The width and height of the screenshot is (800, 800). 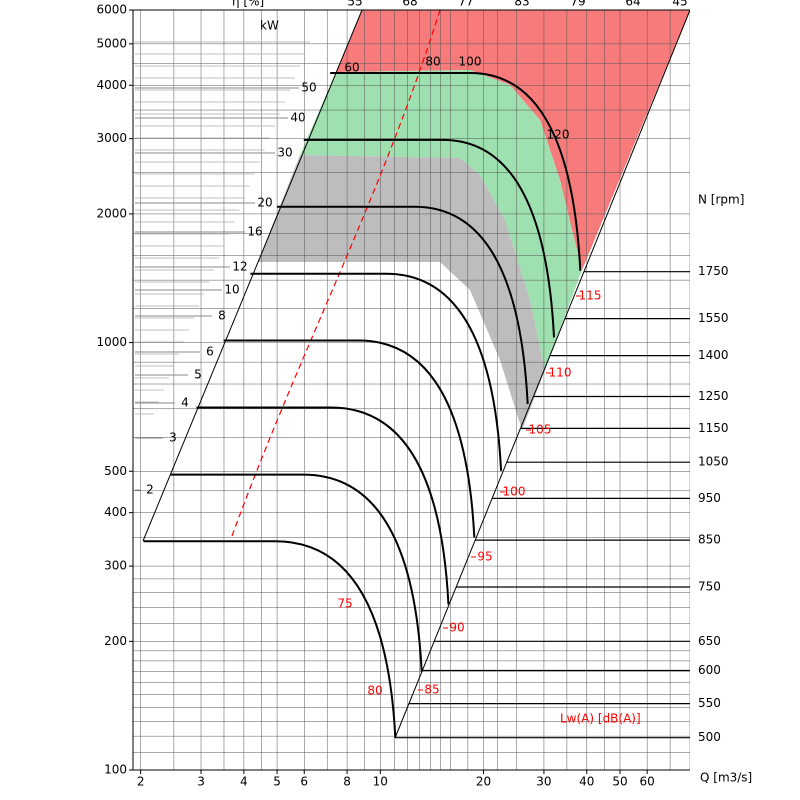 I want to click on power-label: 5, so click(x=198, y=375).